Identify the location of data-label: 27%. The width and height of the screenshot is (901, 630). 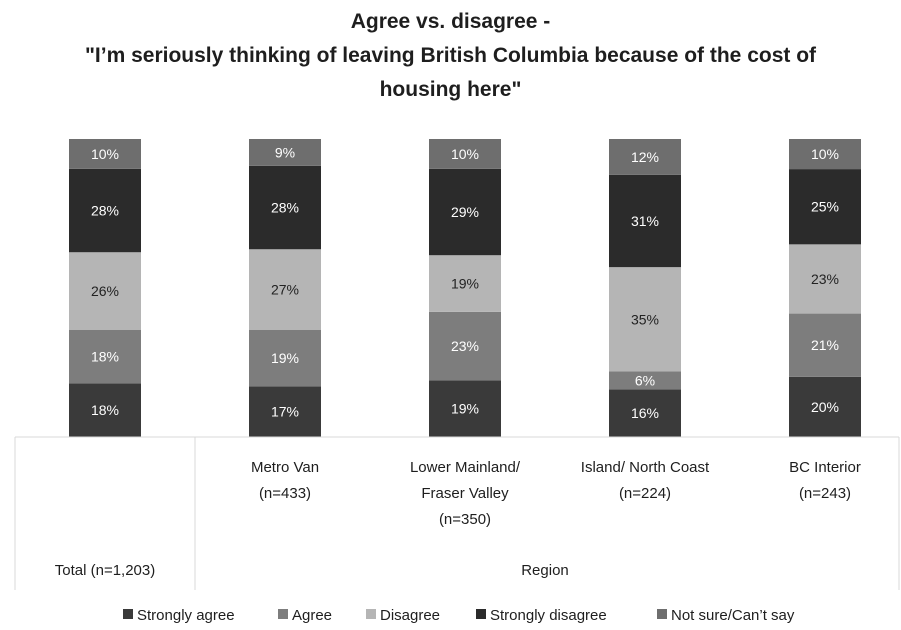
(285, 289).